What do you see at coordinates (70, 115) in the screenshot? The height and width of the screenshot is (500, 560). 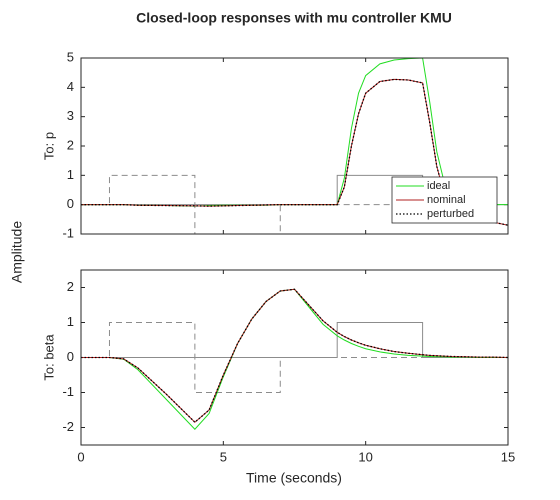 I see `y-tick-label: 3` at bounding box center [70, 115].